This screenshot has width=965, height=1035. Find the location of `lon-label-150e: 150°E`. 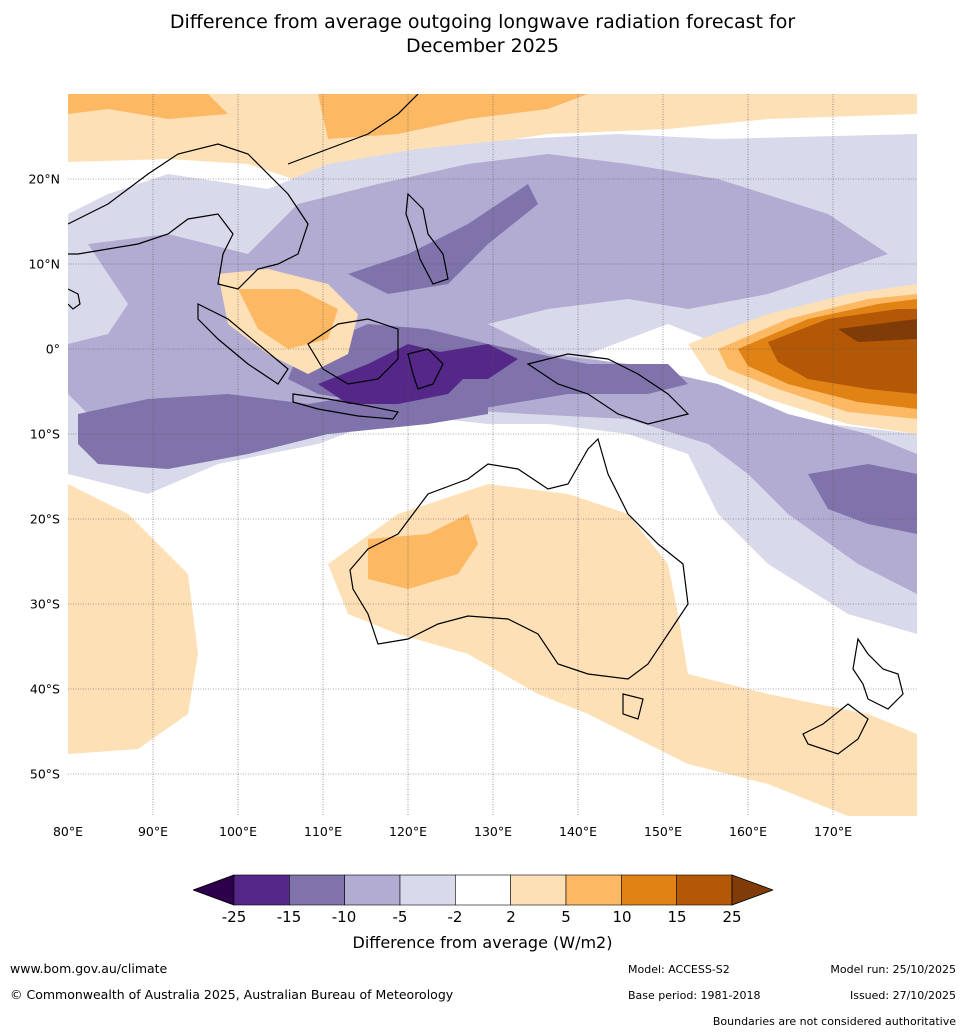

lon-label-150e: 150°E is located at coordinates (663, 831).